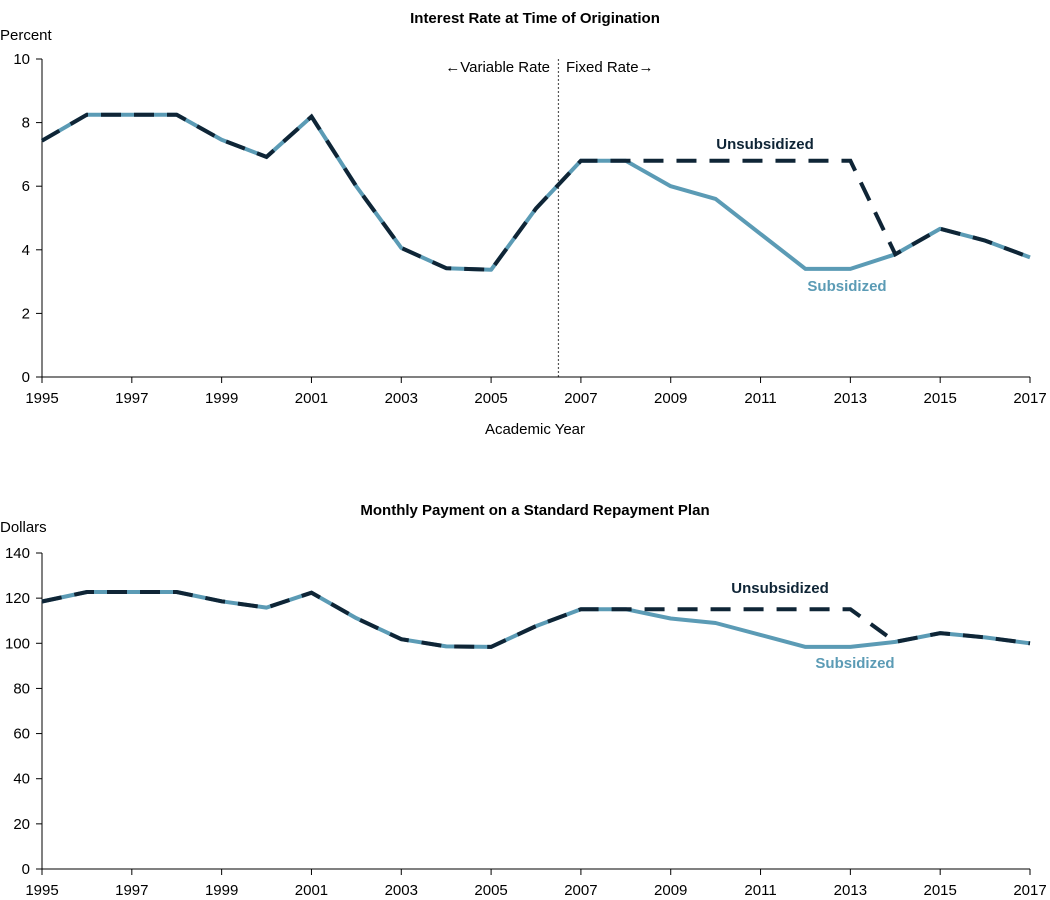 This screenshot has width=1050, height=900. Describe the element at coordinates (535, 18) in the screenshot. I see `chart-title: Interest Rate at Time of Origination` at that location.